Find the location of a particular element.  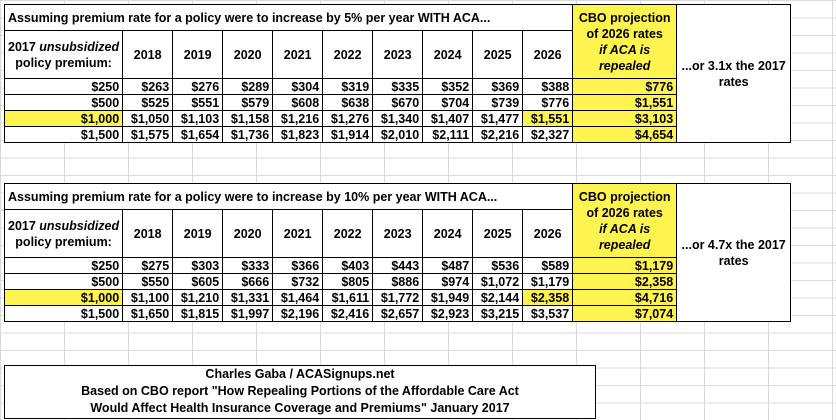

projected-premium-cell: $1,650 is located at coordinates (148, 313).